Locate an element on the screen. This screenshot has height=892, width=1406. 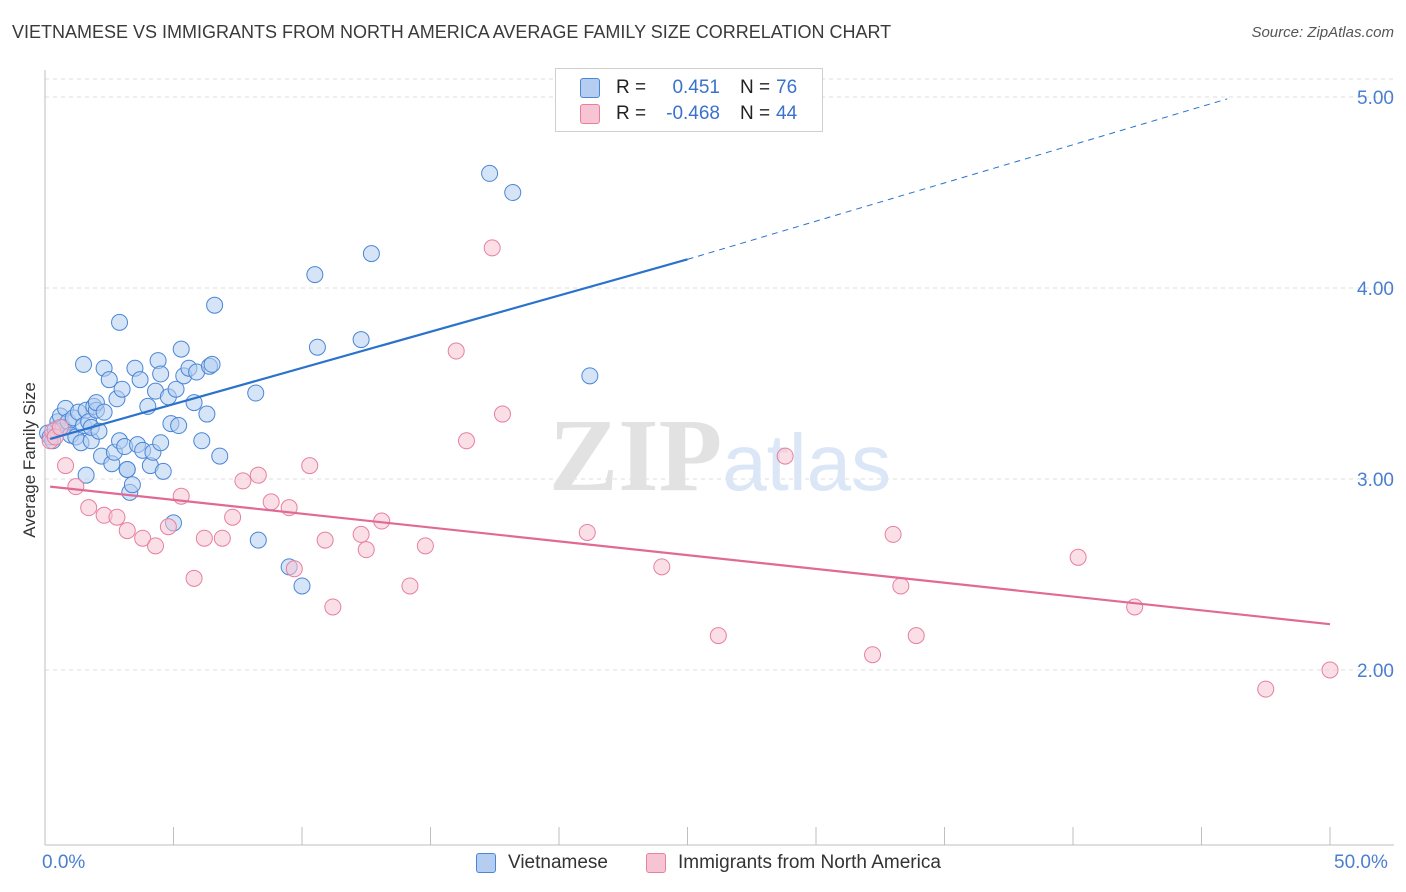
legend-row-immigrants: R = -0.468 N = 44 is located at coordinates (688, 114).